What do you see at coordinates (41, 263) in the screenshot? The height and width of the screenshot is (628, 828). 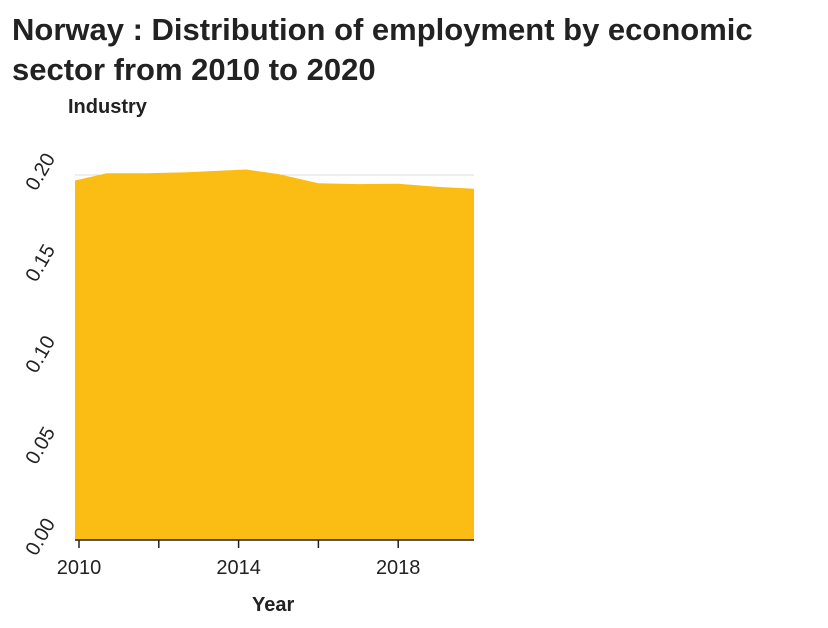 I see `y-tick-label: 0.15` at bounding box center [41, 263].